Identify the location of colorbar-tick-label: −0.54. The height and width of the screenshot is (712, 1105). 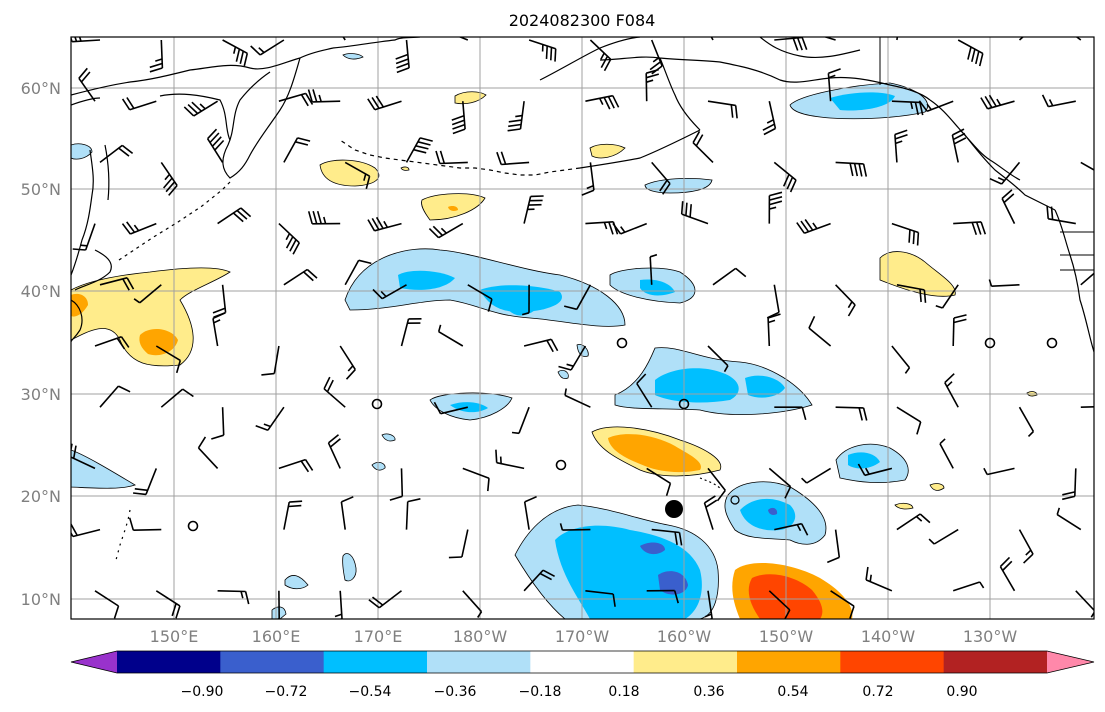
(370, 692).